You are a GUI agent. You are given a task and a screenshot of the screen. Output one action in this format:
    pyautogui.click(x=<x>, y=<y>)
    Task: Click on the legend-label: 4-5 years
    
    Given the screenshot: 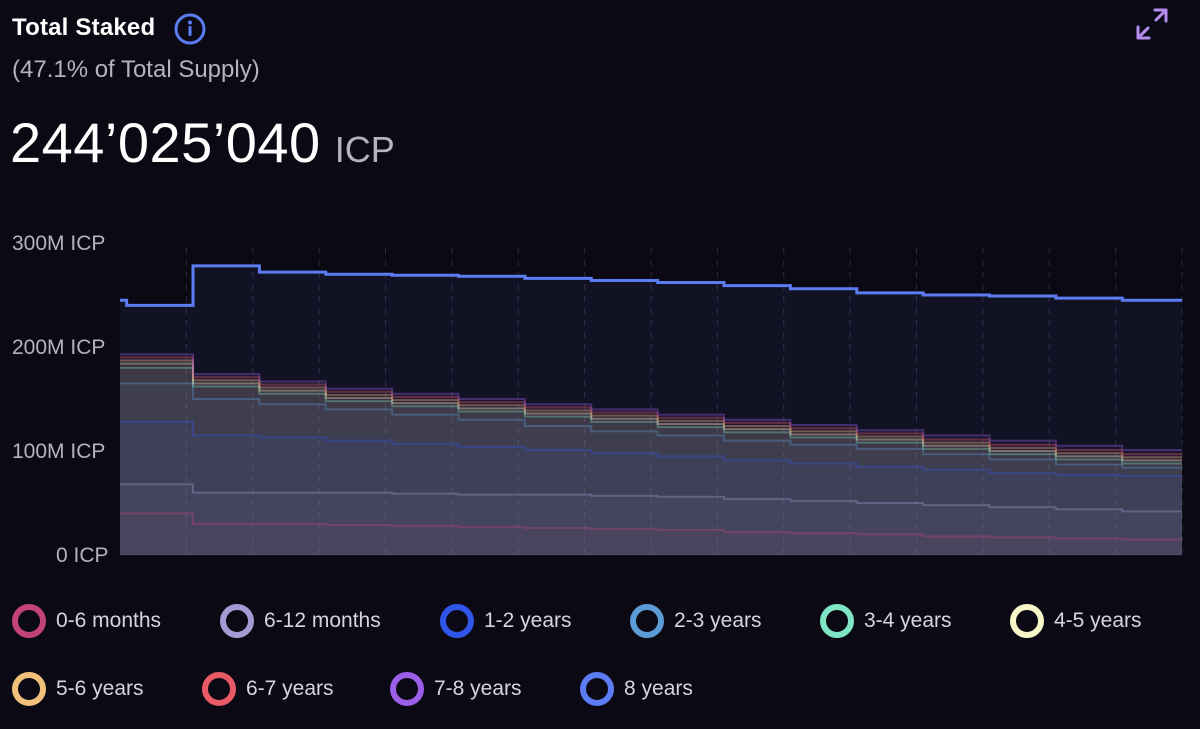 What is the action you would take?
    pyautogui.click(x=1098, y=620)
    